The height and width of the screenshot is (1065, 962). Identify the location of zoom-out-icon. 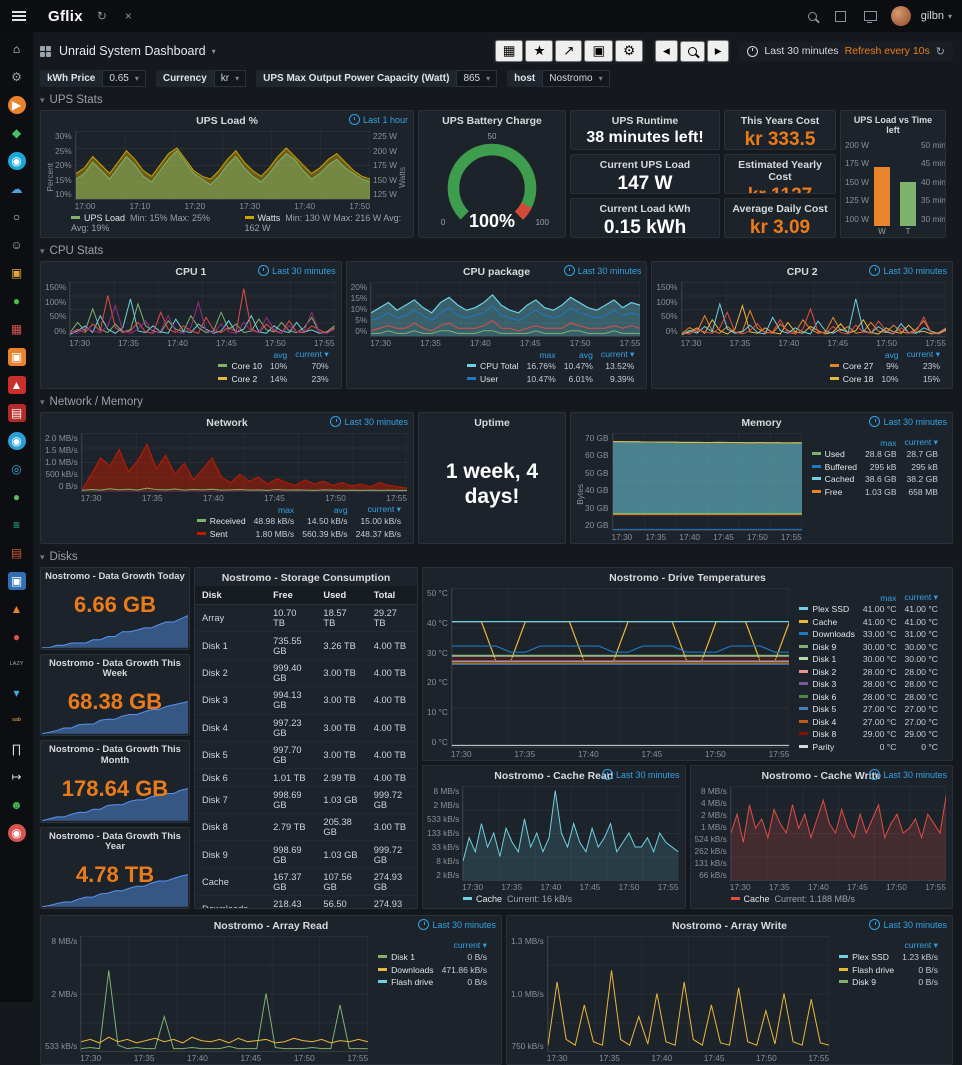
(692, 51).